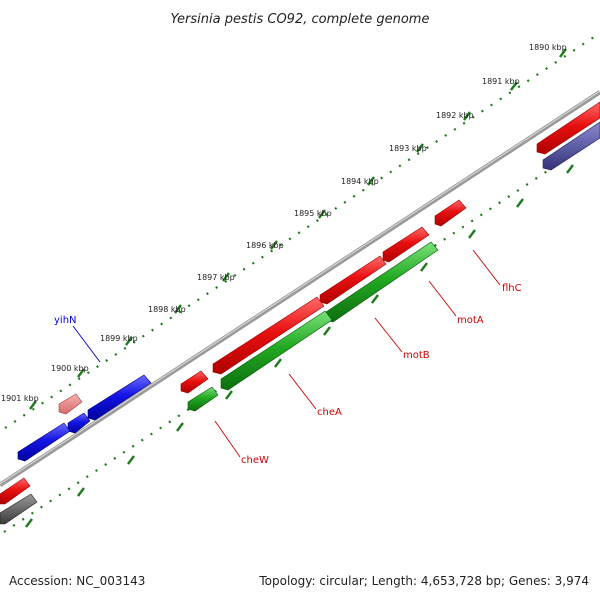 The image size is (600, 600). What do you see at coordinates (216, 277) in the screenshot?
I see `tick-label: 1897 kbp` at bounding box center [216, 277].